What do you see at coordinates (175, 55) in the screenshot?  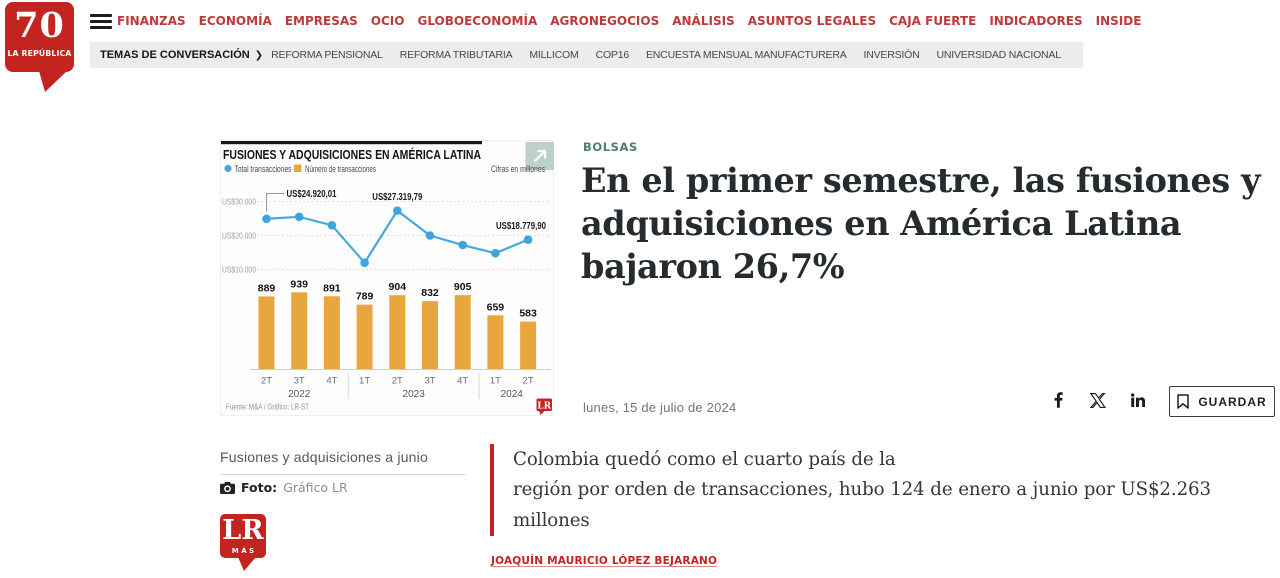 I see `topics-bar-title: TEMAS DE CONVERSACIÓN` at bounding box center [175, 55].